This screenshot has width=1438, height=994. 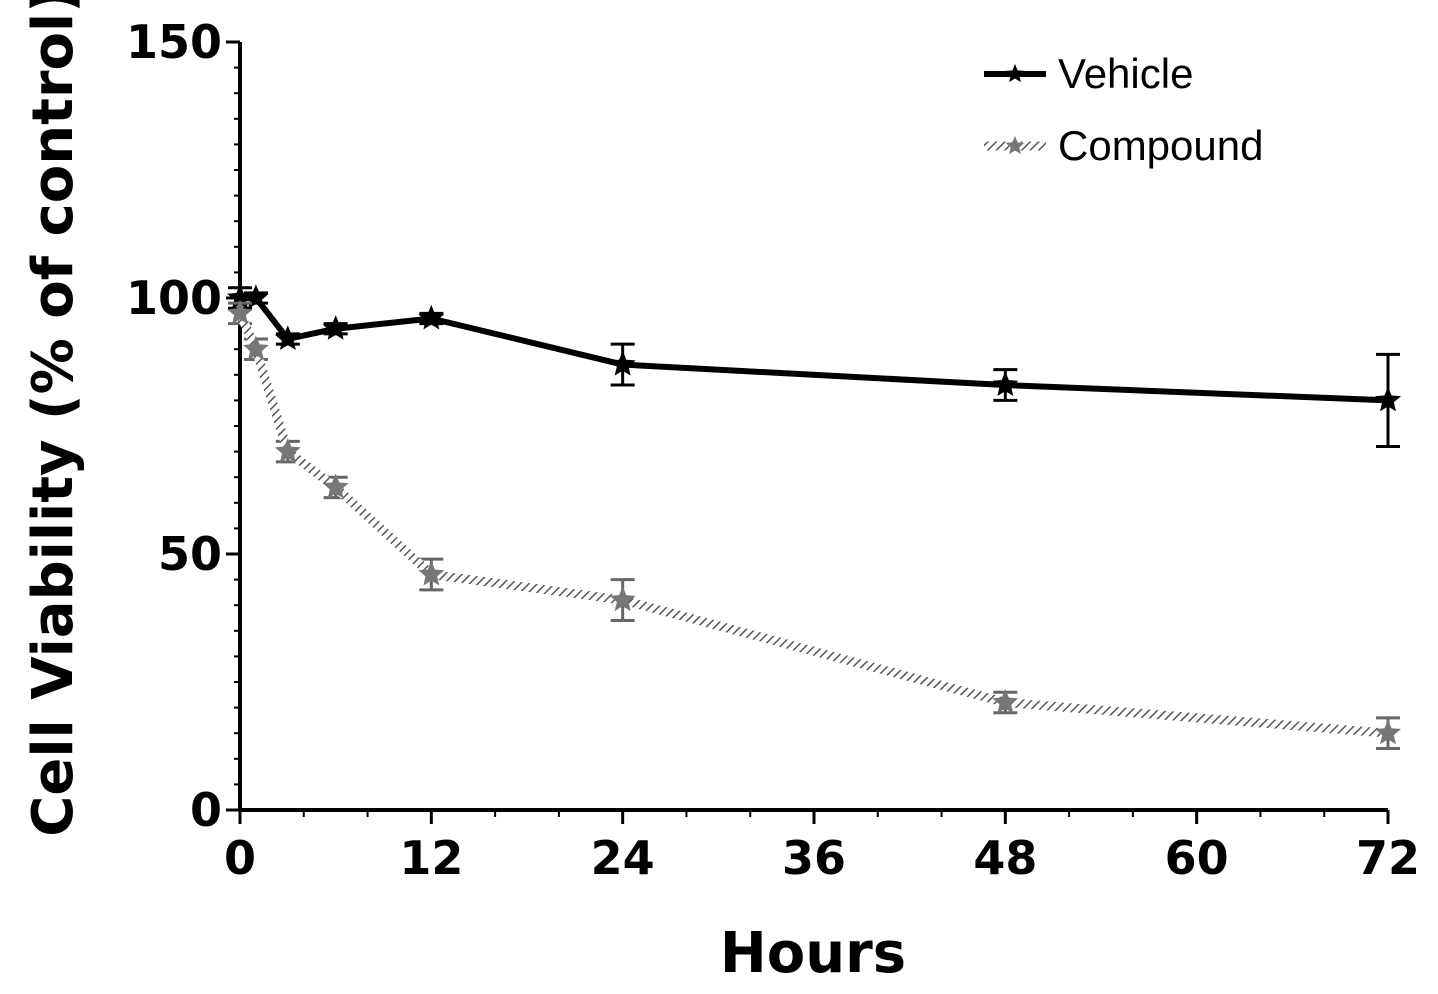 I want to click on legend-label: Vehicle, so click(x=1125, y=73).